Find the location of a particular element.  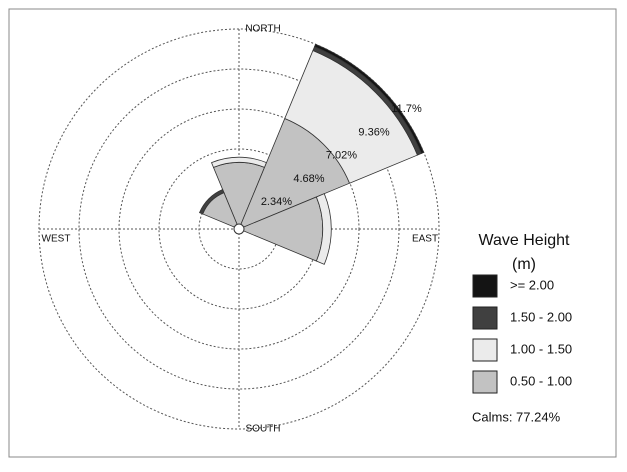

direction-label: NORTH is located at coordinates (262, 29).